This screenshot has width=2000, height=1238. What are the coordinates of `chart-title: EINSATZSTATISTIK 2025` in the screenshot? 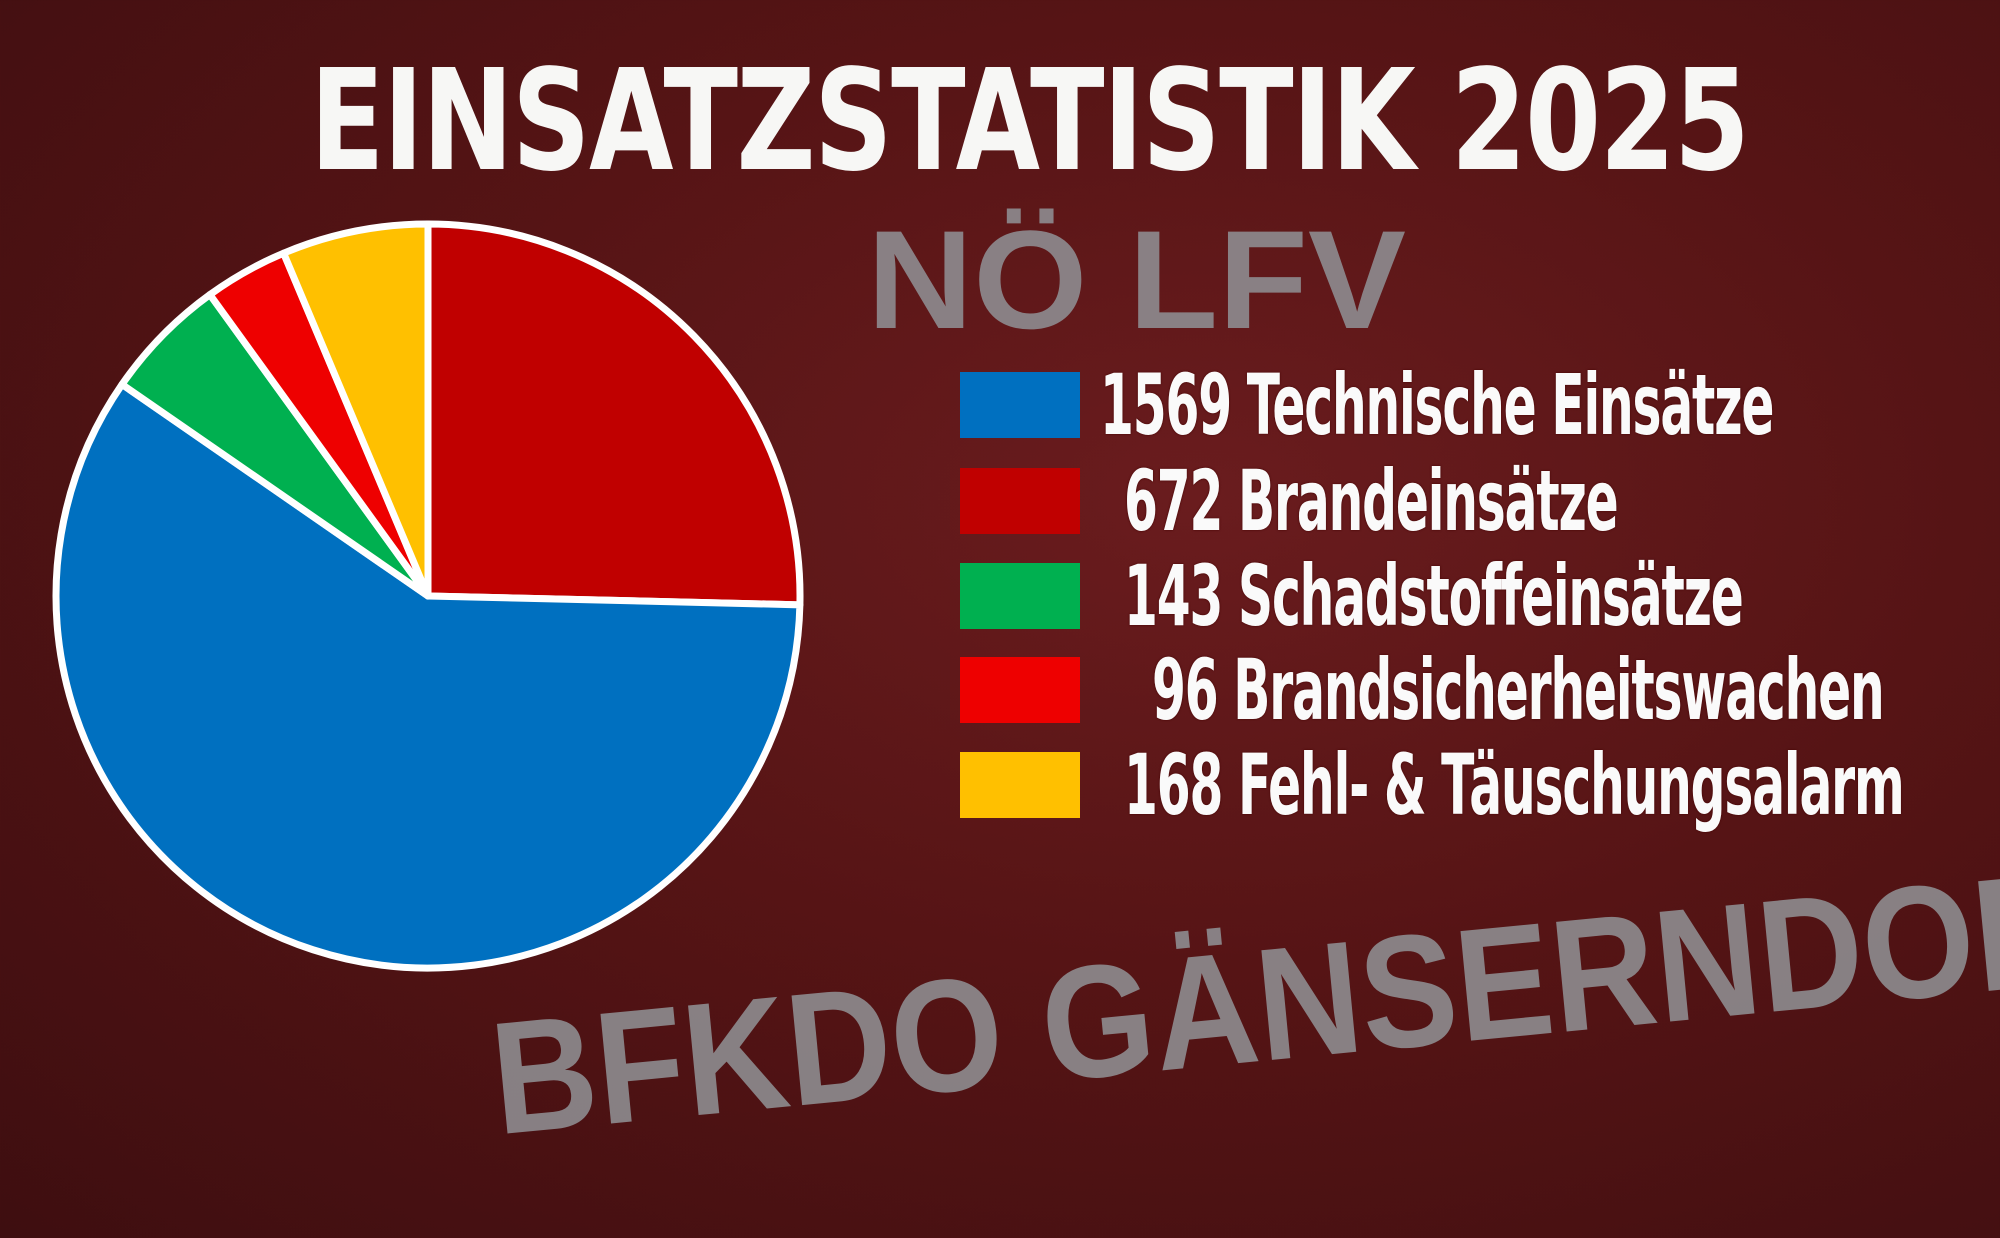 It's located at (1030, 121).